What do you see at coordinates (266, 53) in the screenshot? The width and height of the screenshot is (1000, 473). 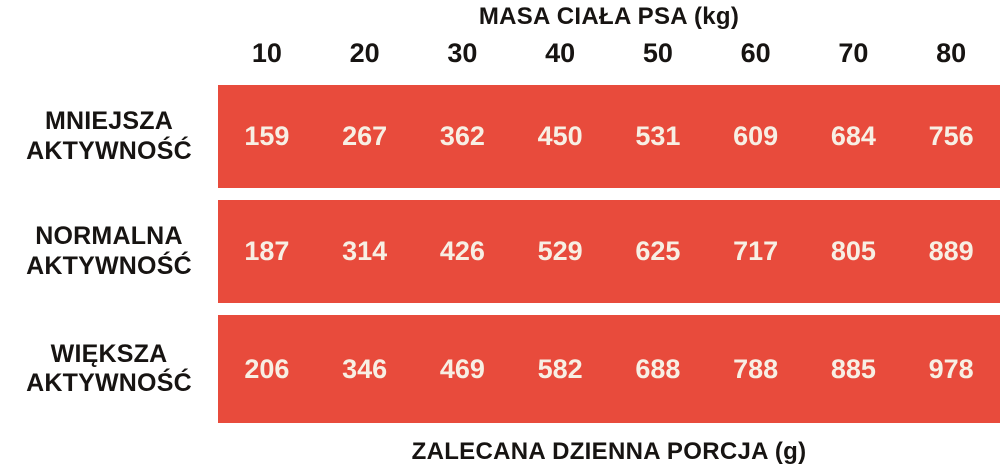 I see `column-header: 10` at bounding box center [266, 53].